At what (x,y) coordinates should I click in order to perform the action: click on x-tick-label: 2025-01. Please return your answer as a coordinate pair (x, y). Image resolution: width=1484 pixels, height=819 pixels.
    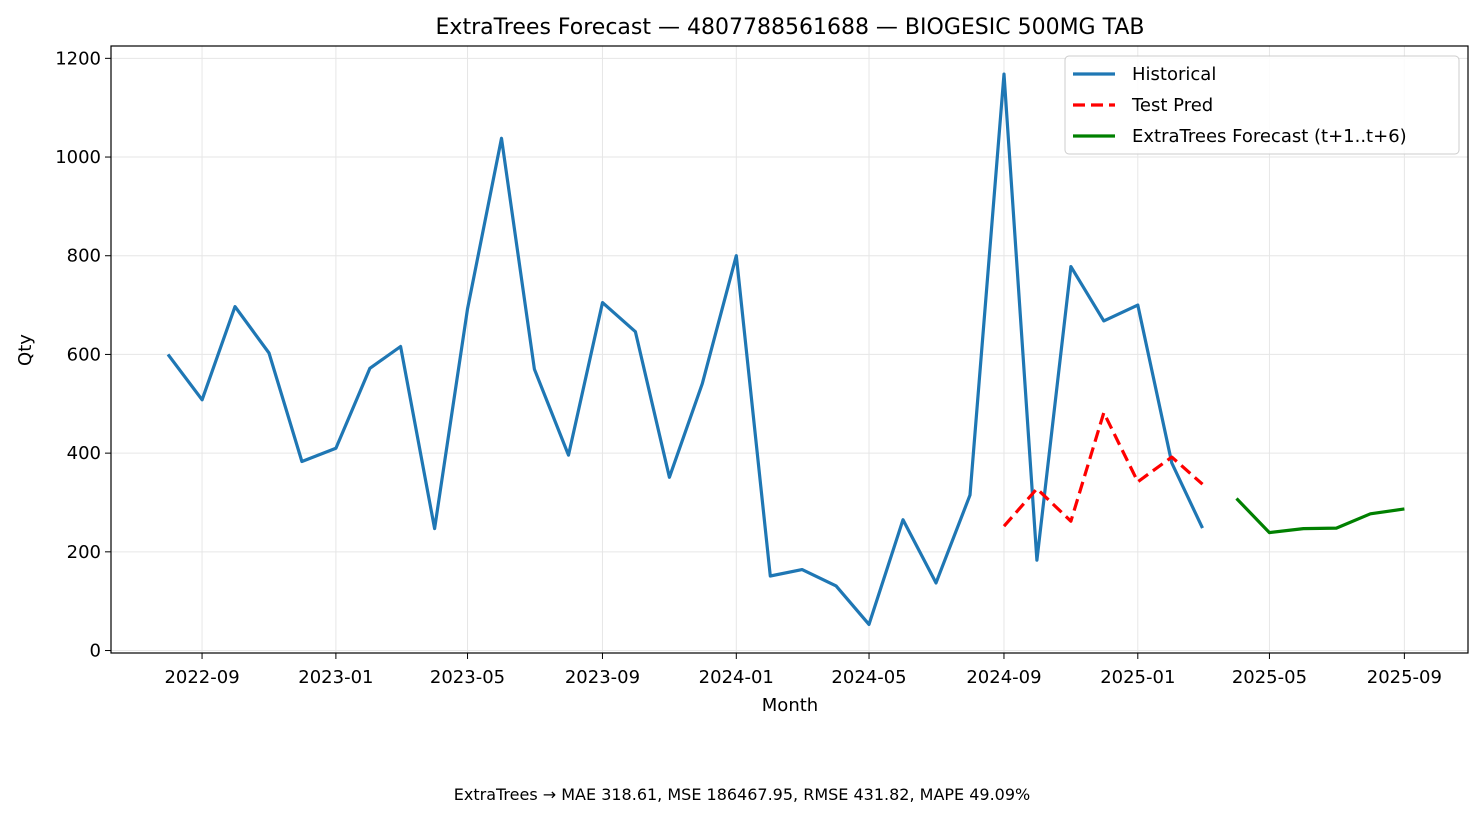
    Looking at the image, I should click on (1137, 677).